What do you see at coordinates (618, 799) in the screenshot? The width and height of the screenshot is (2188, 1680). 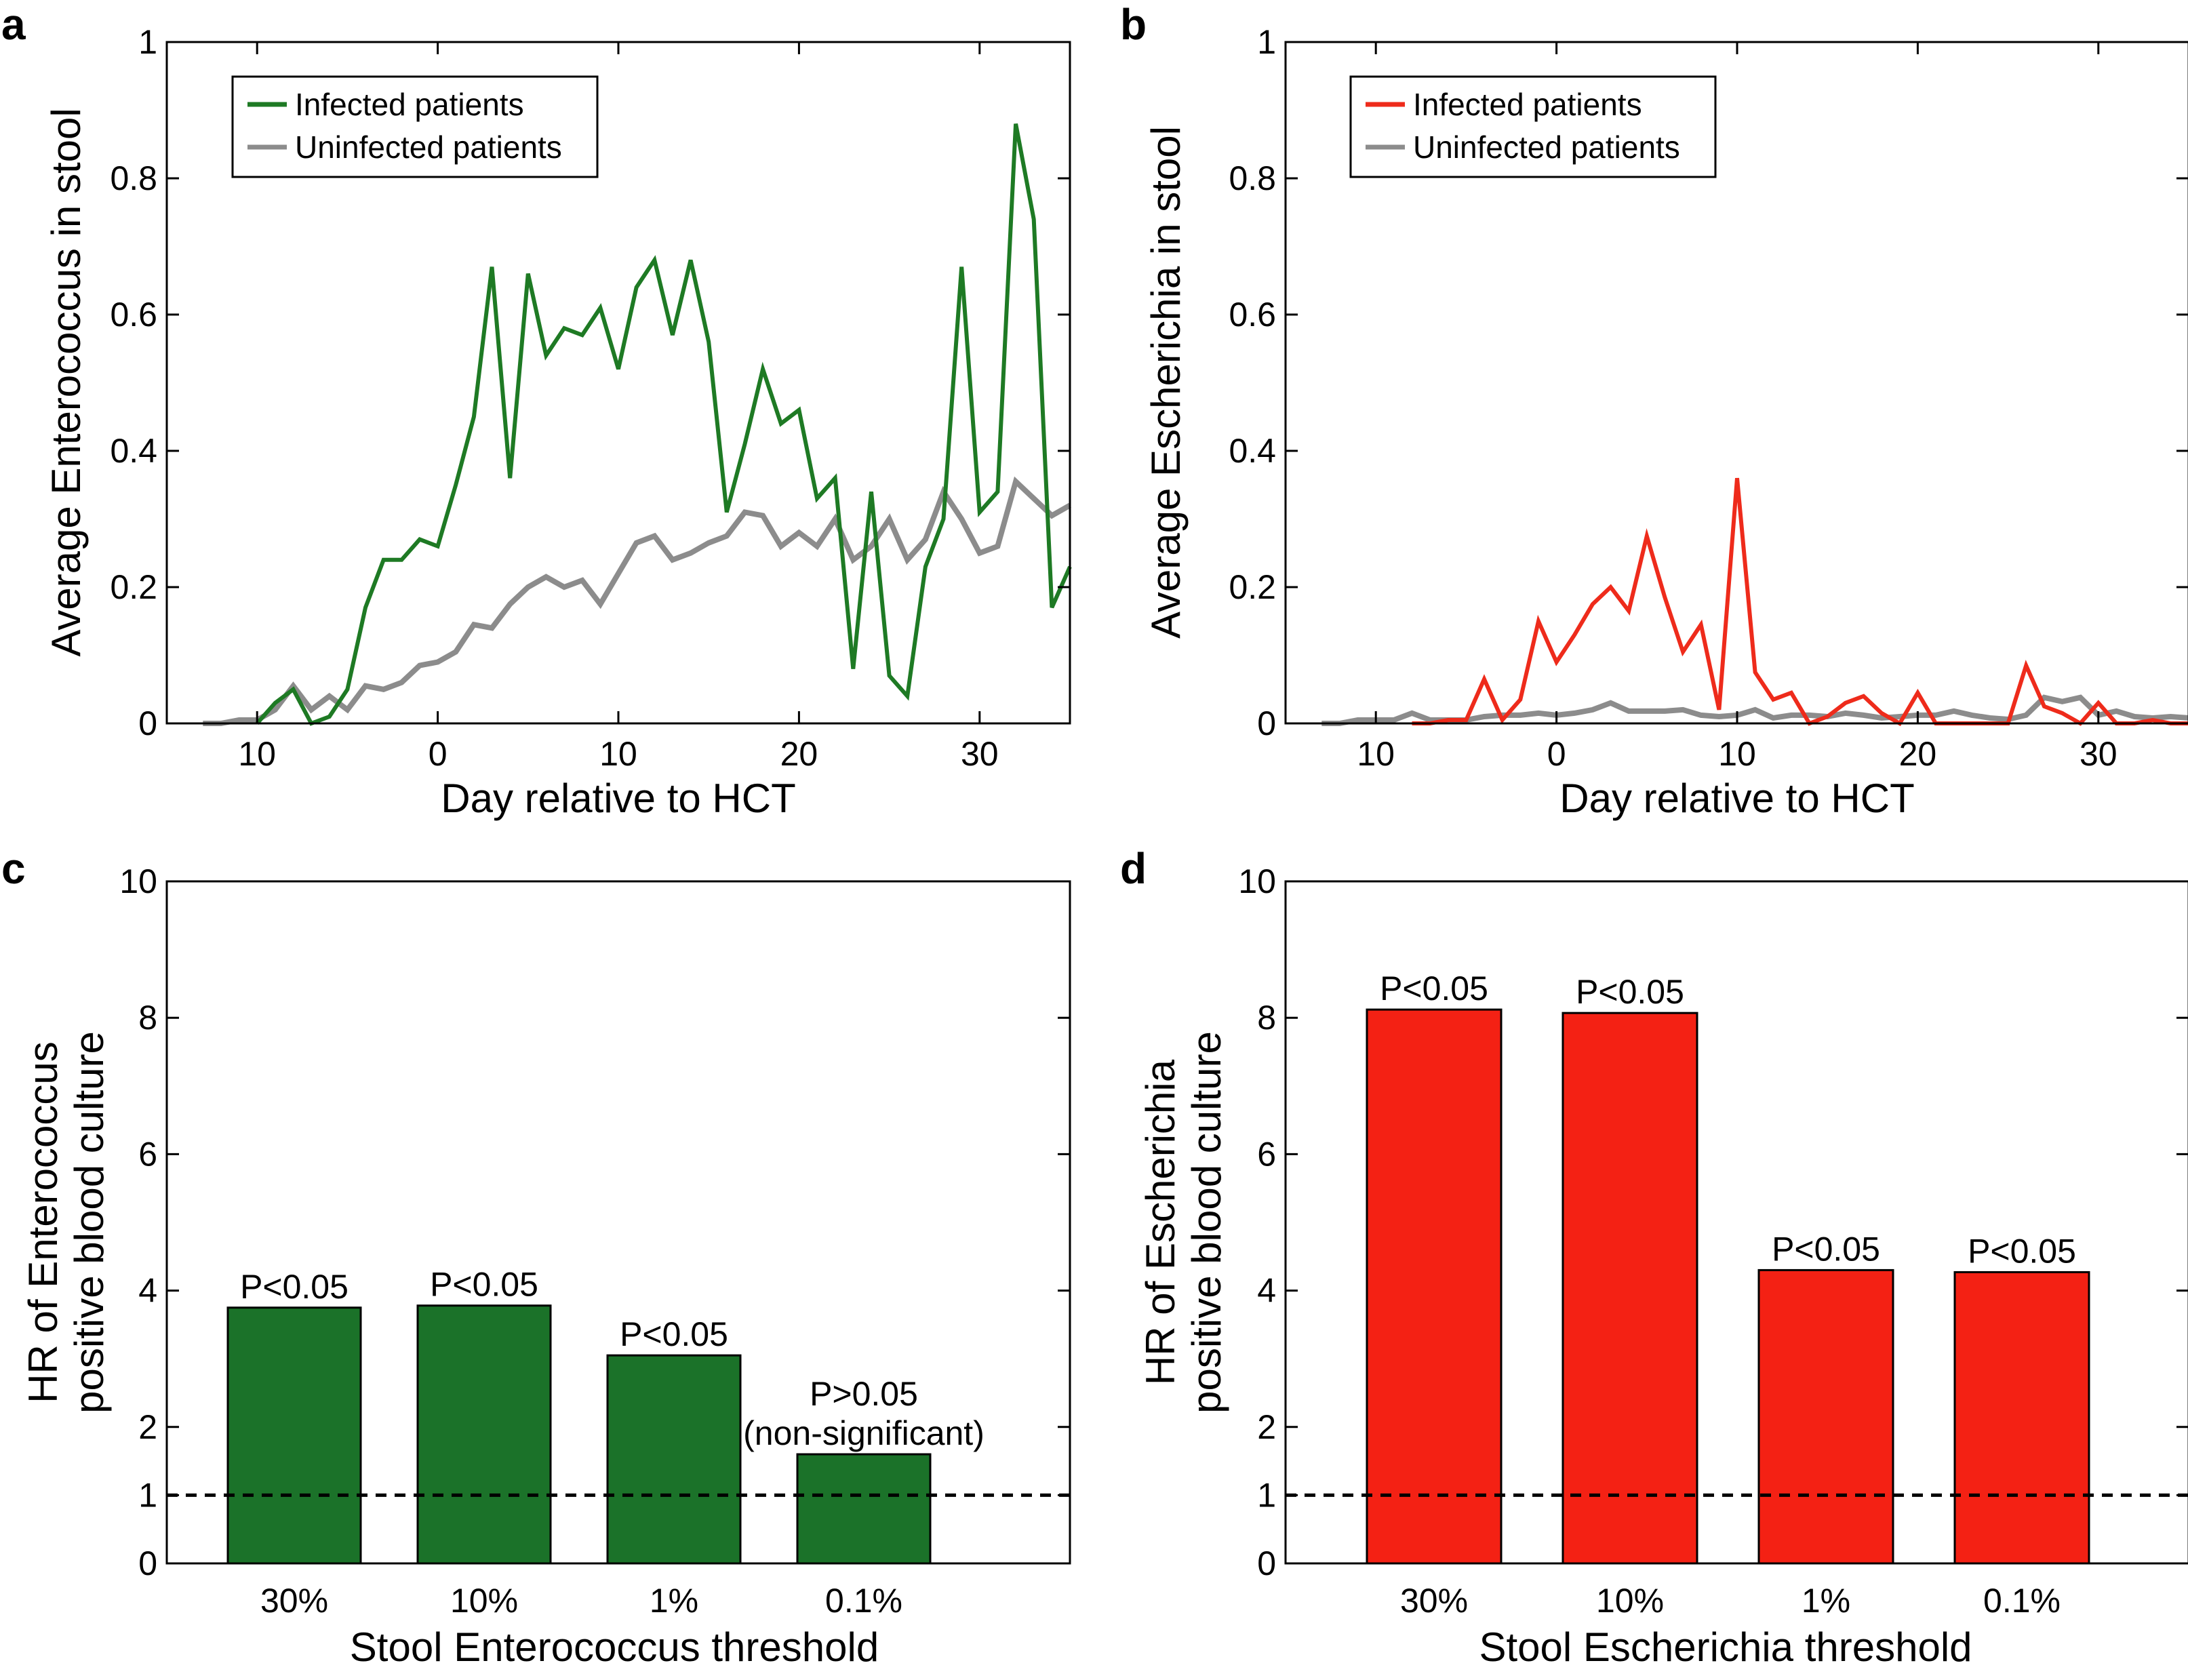 I see `panel-a-xlabel: Day relative to HCT` at bounding box center [618, 799].